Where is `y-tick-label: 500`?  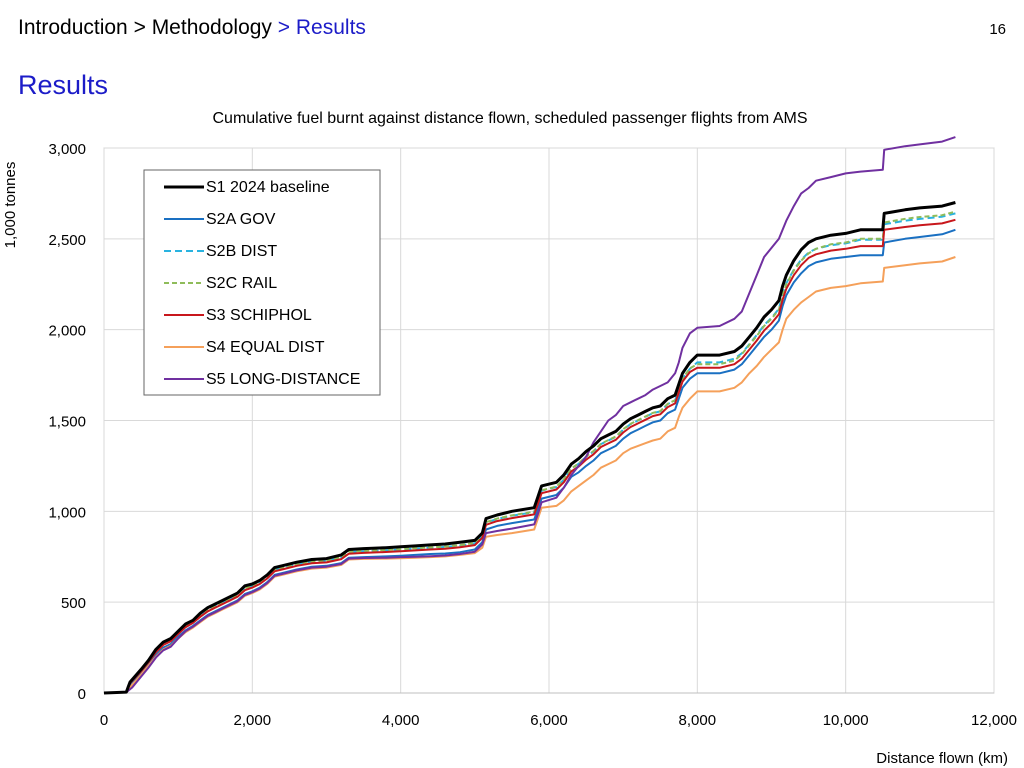 y-tick-label: 500 is located at coordinates (73, 603).